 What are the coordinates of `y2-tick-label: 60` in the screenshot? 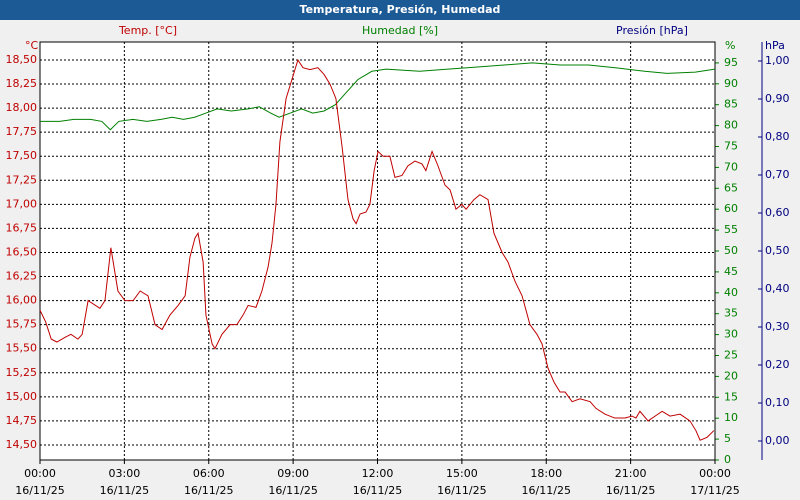 It's located at (731, 208).